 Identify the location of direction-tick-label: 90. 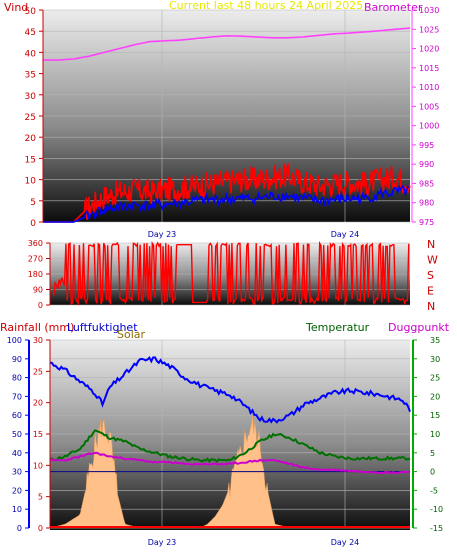
(38, 290).